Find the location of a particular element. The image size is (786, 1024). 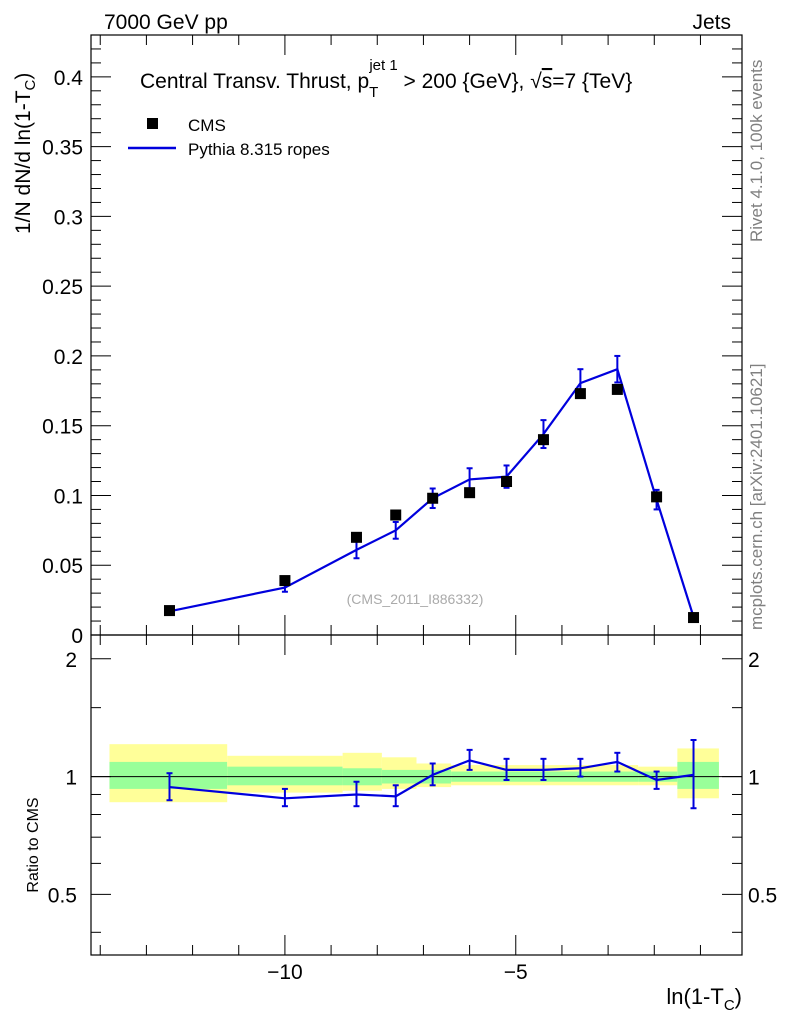

x-axis-label: ln(1-TC) is located at coordinates (704, 999).